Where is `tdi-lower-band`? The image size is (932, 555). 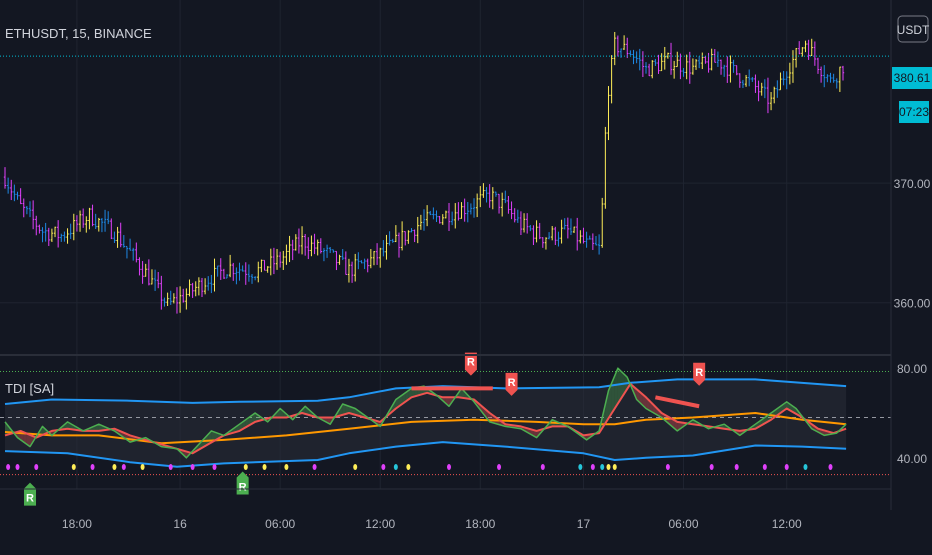 tdi-lower-band is located at coordinates (425, 454).